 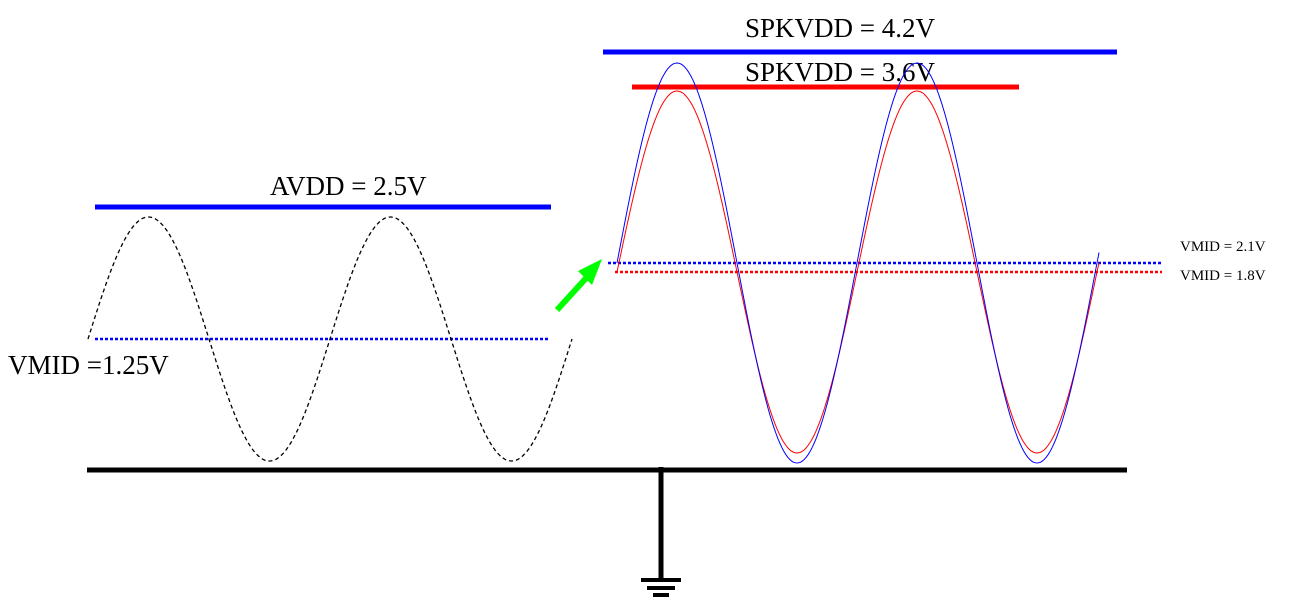 What do you see at coordinates (840, 72) in the screenshot?
I see `spkvdd-low-label: SPKVDD = 3.6V` at bounding box center [840, 72].